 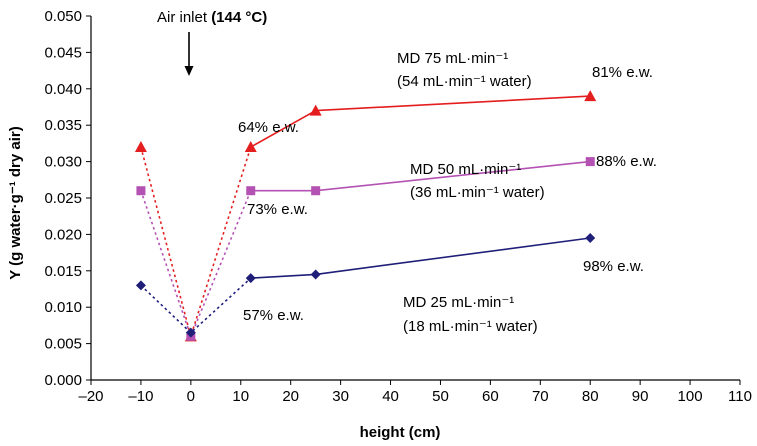 What do you see at coordinates (626, 161) in the screenshot?
I see `ew-md50-end: 88% e.w.` at bounding box center [626, 161].